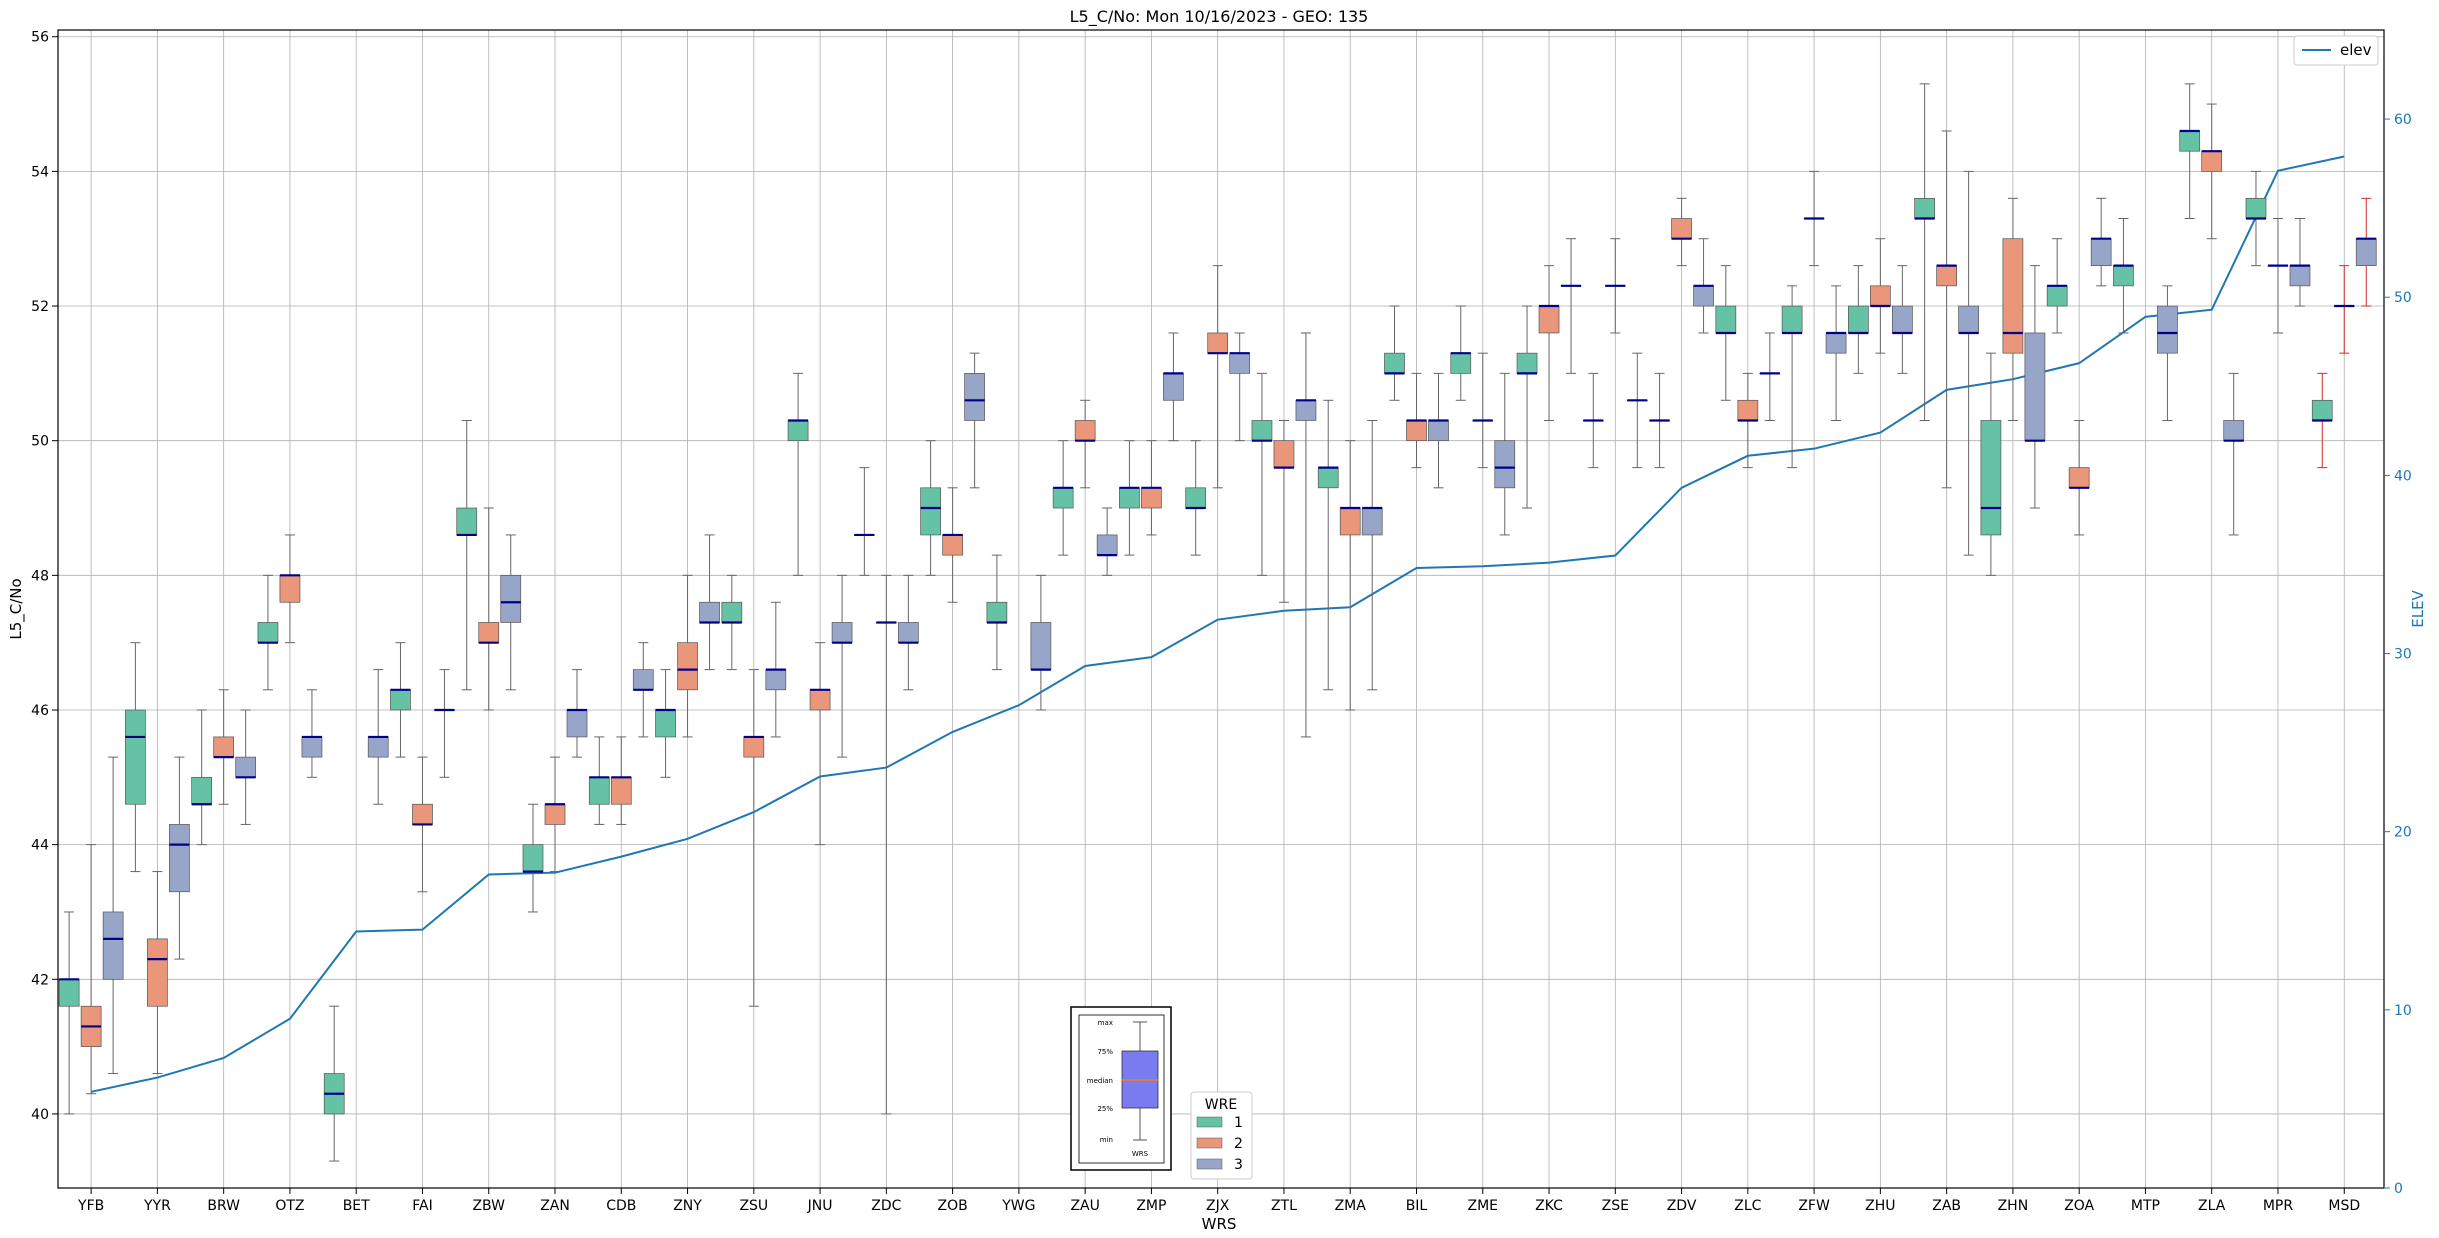 The height and width of the screenshot is (1238, 2439). Describe the element at coordinates (356, 1206) in the screenshot. I see `x-tick-label: BET` at that location.